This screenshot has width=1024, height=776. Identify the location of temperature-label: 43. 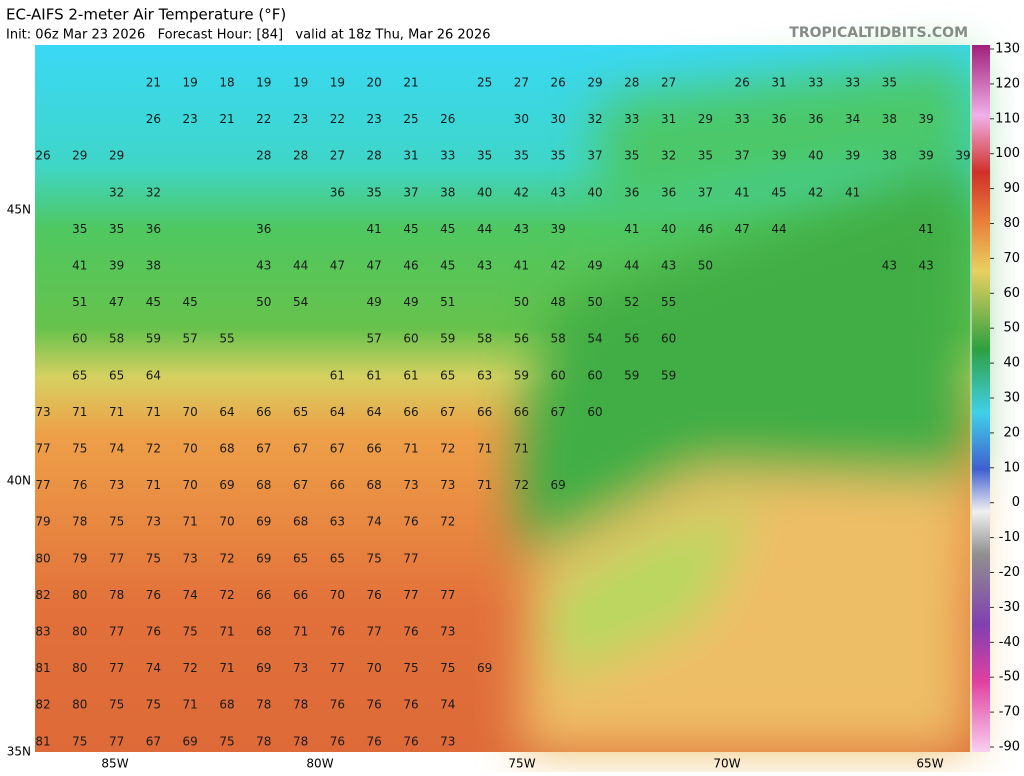
(484, 266).